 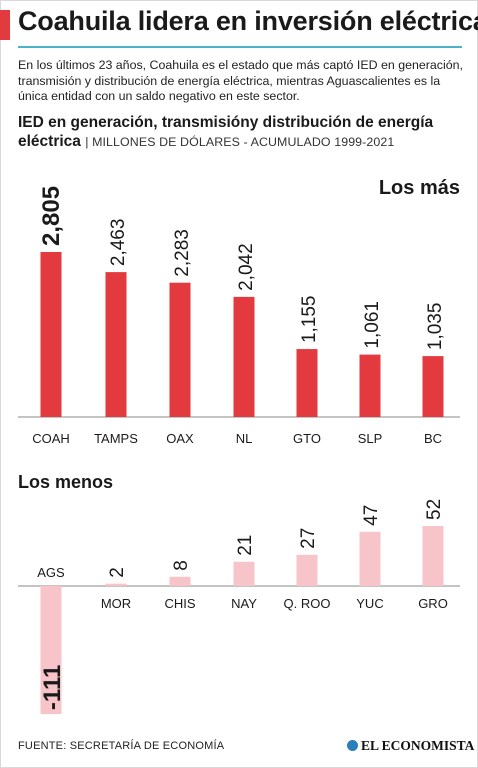 I want to click on page-title: Coahuila lidera en inversión eléctrica, so click(x=248, y=21).